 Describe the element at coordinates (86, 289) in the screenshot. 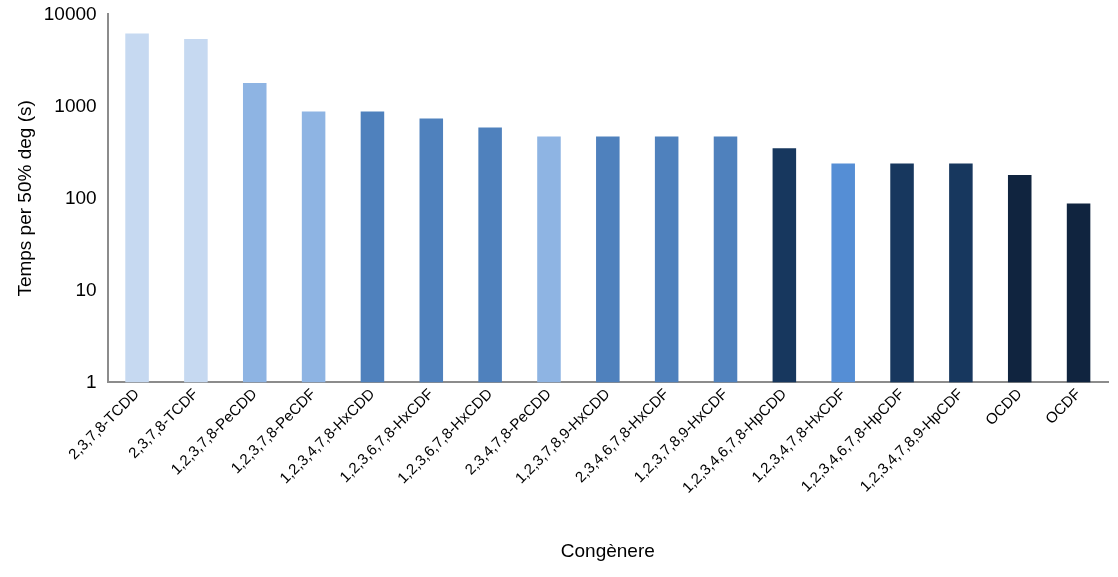

I see `y-tick-label: 10` at that location.